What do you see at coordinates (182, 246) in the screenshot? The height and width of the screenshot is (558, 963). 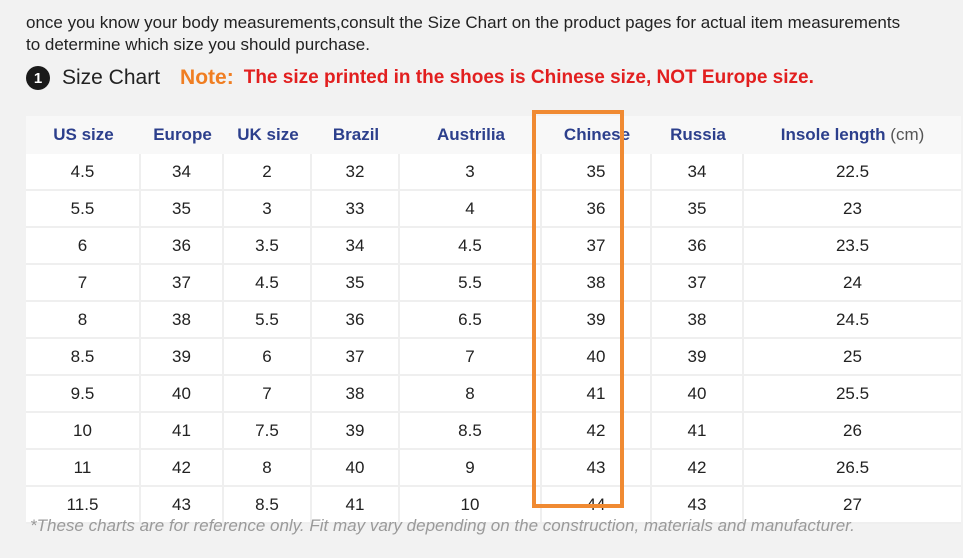 I see `cell-europe: 36` at bounding box center [182, 246].